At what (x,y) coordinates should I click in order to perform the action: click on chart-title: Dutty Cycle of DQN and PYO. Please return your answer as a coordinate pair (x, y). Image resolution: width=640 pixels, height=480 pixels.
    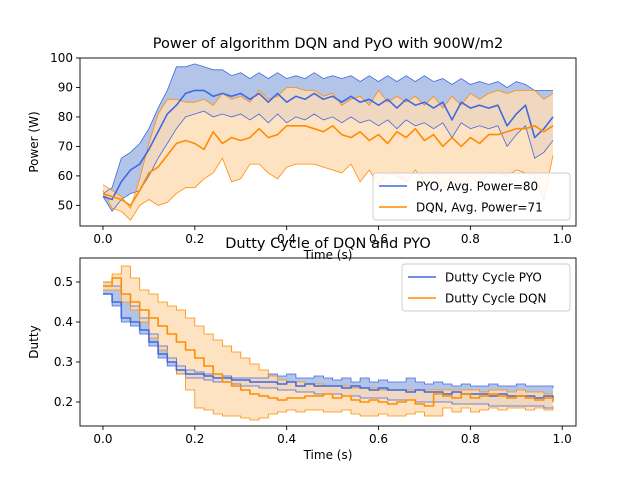
    Looking at the image, I should click on (328, 244).